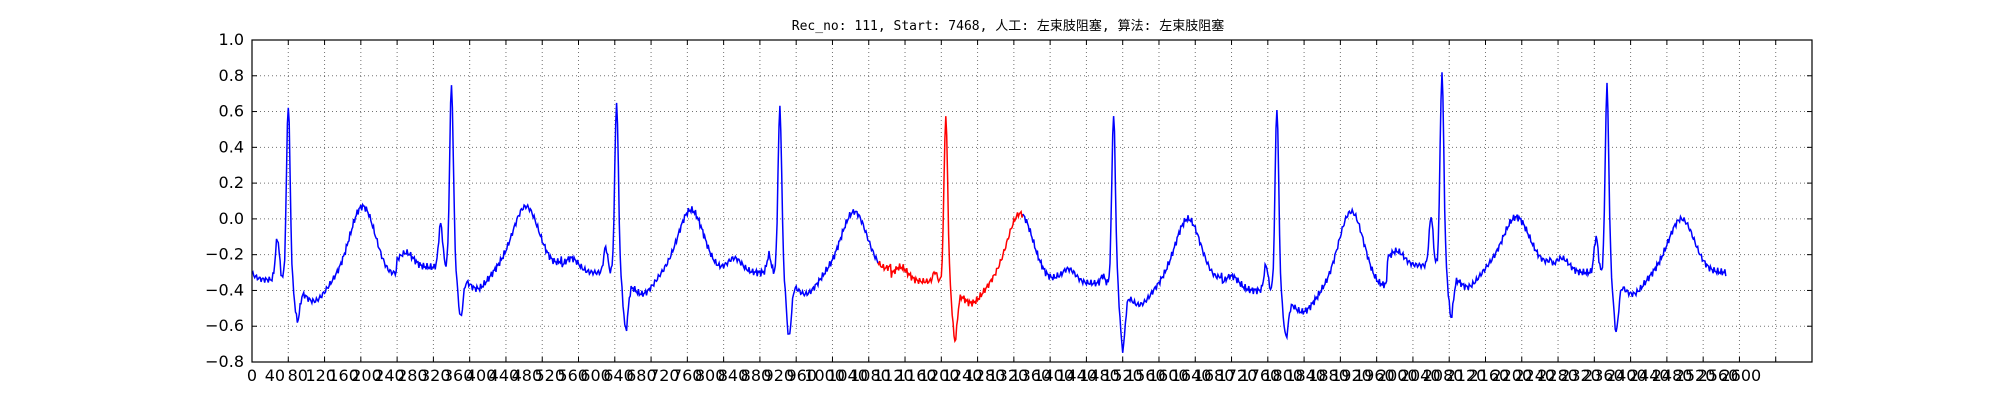  Describe the element at coordinates (1351, 375) in the screenshot. I see `x-tick-label: 1920` at that location.